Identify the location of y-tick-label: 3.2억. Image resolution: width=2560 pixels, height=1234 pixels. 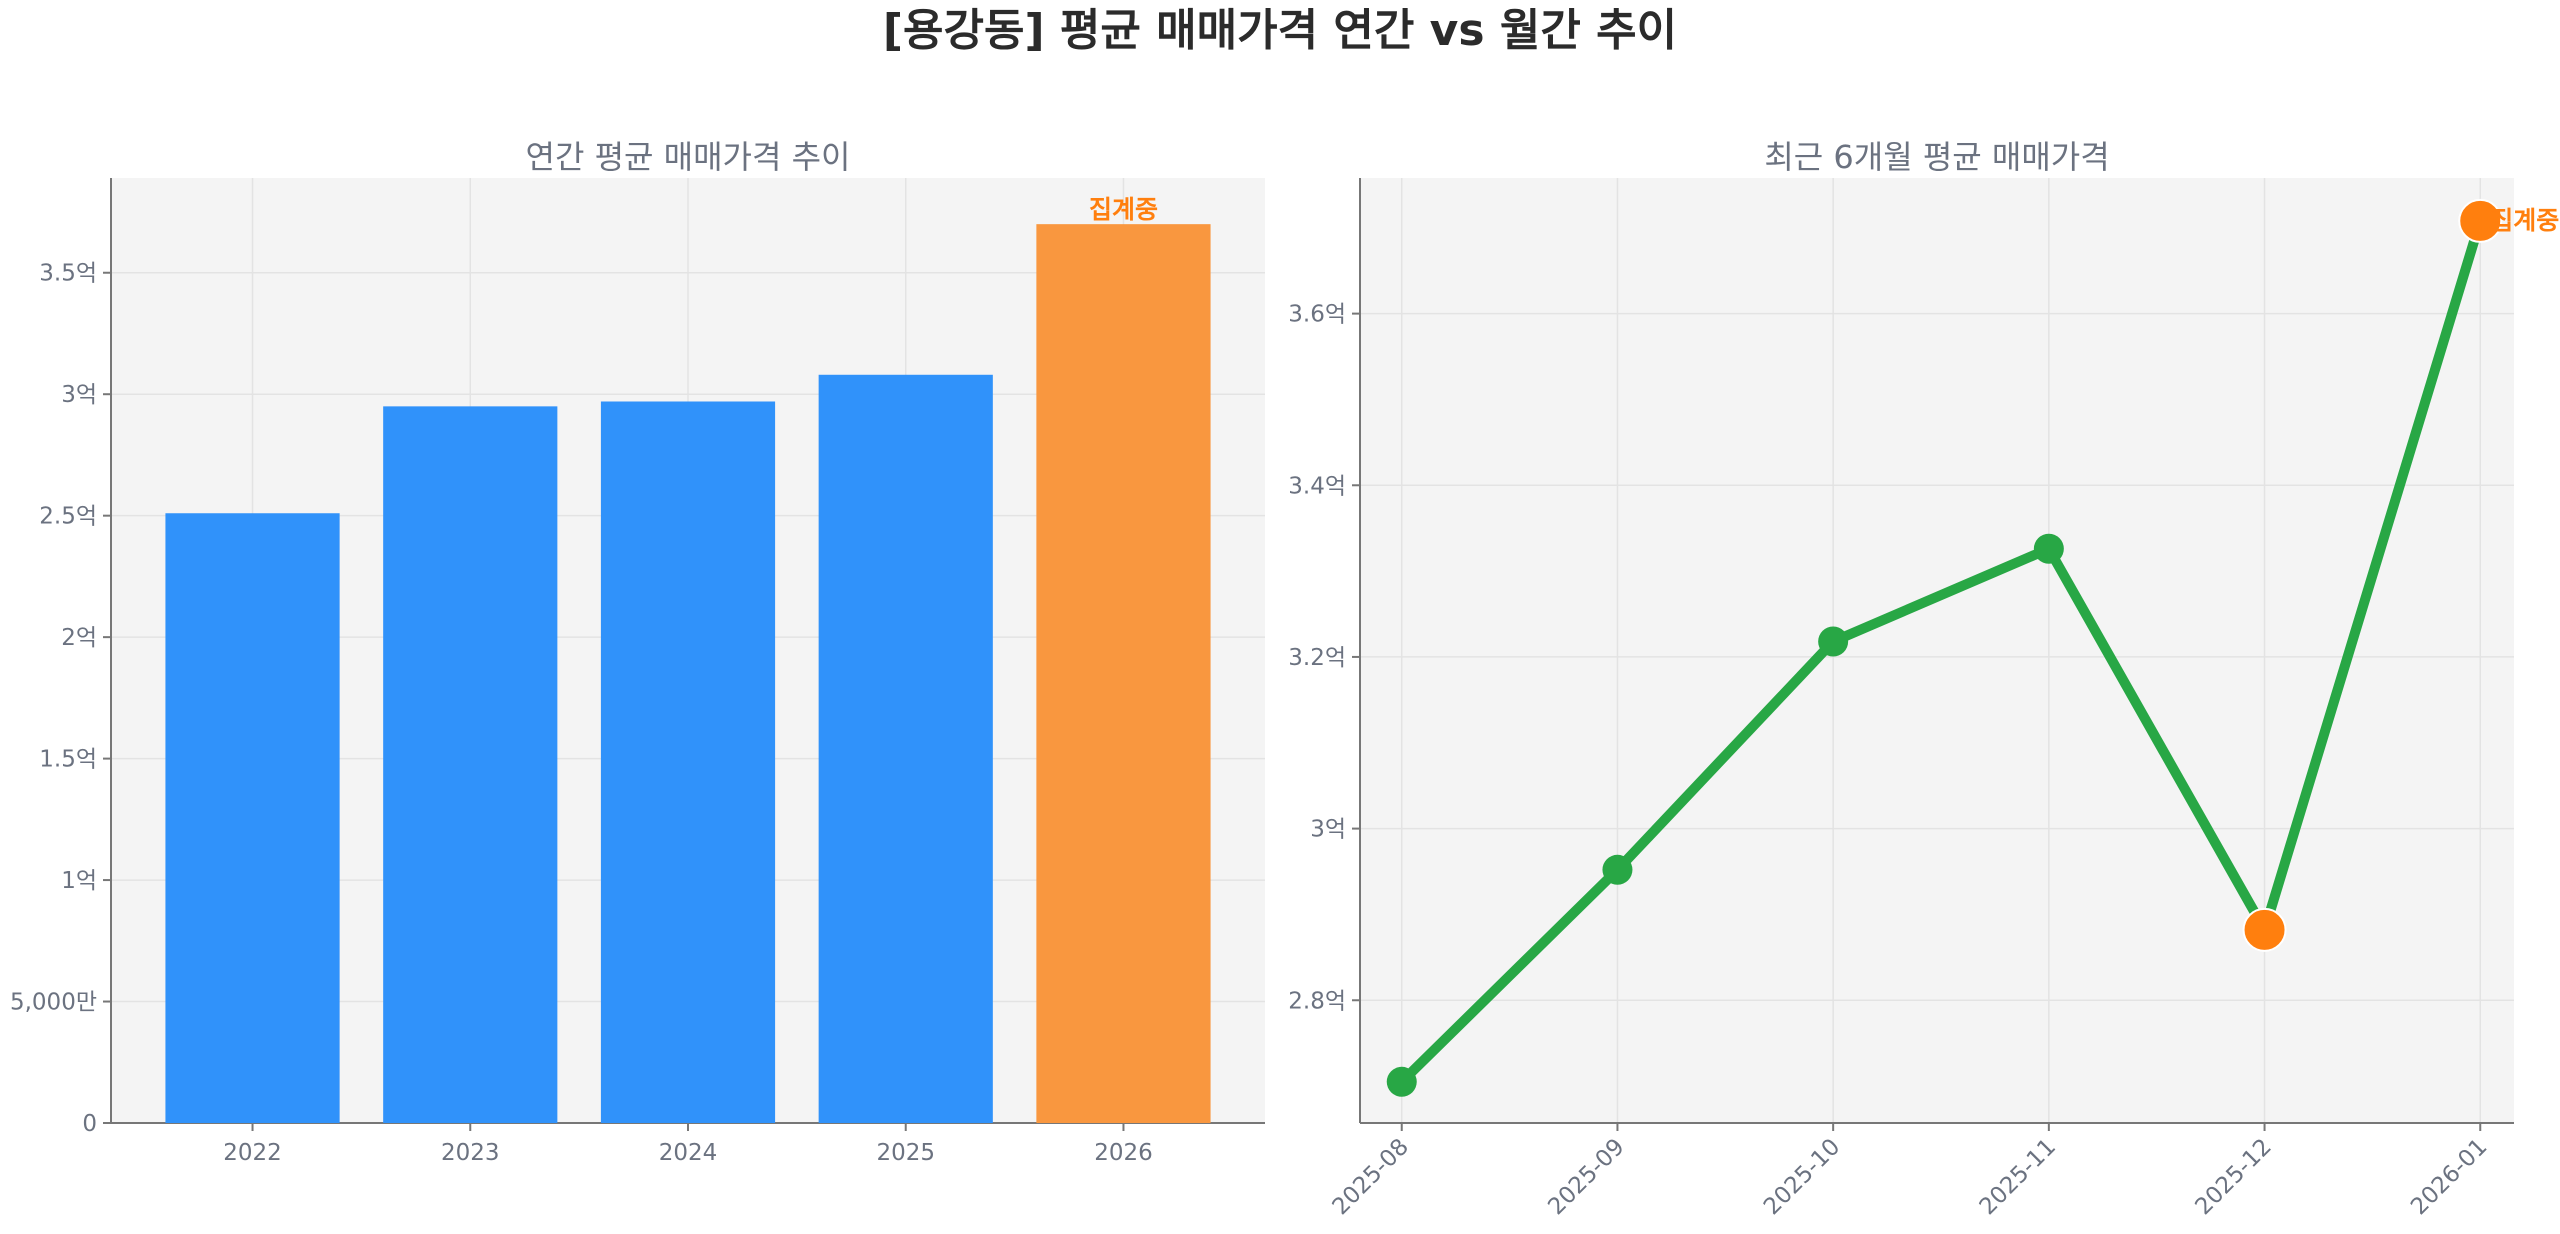
(1317, 658).